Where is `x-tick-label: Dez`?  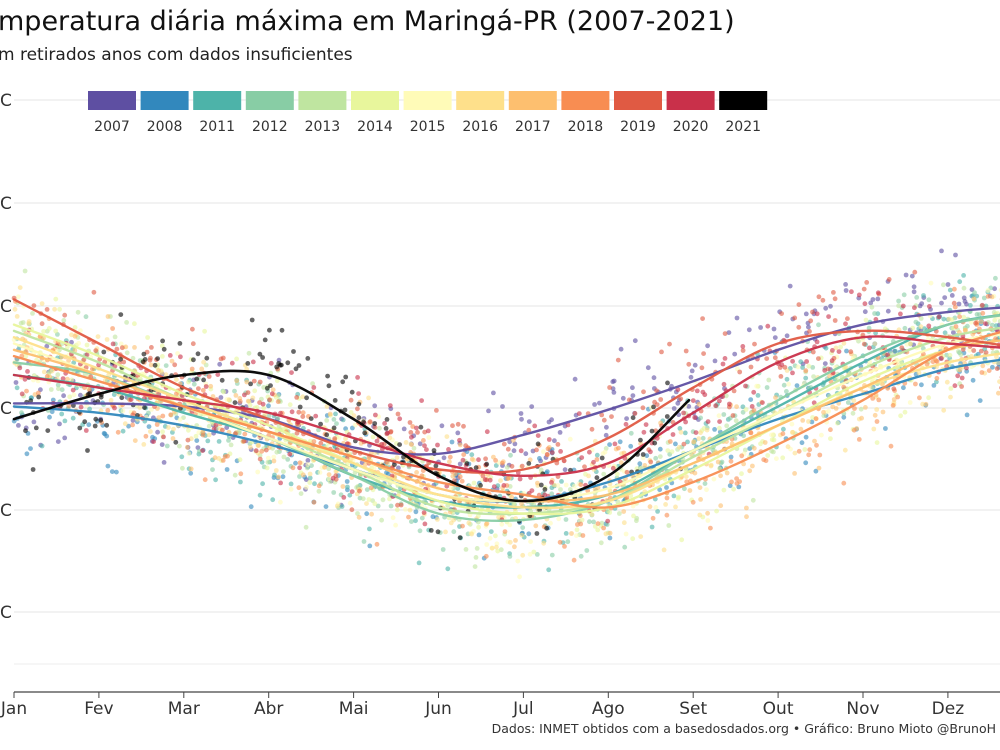
x-tick-label: Dez is located at coordinates (948, 709).